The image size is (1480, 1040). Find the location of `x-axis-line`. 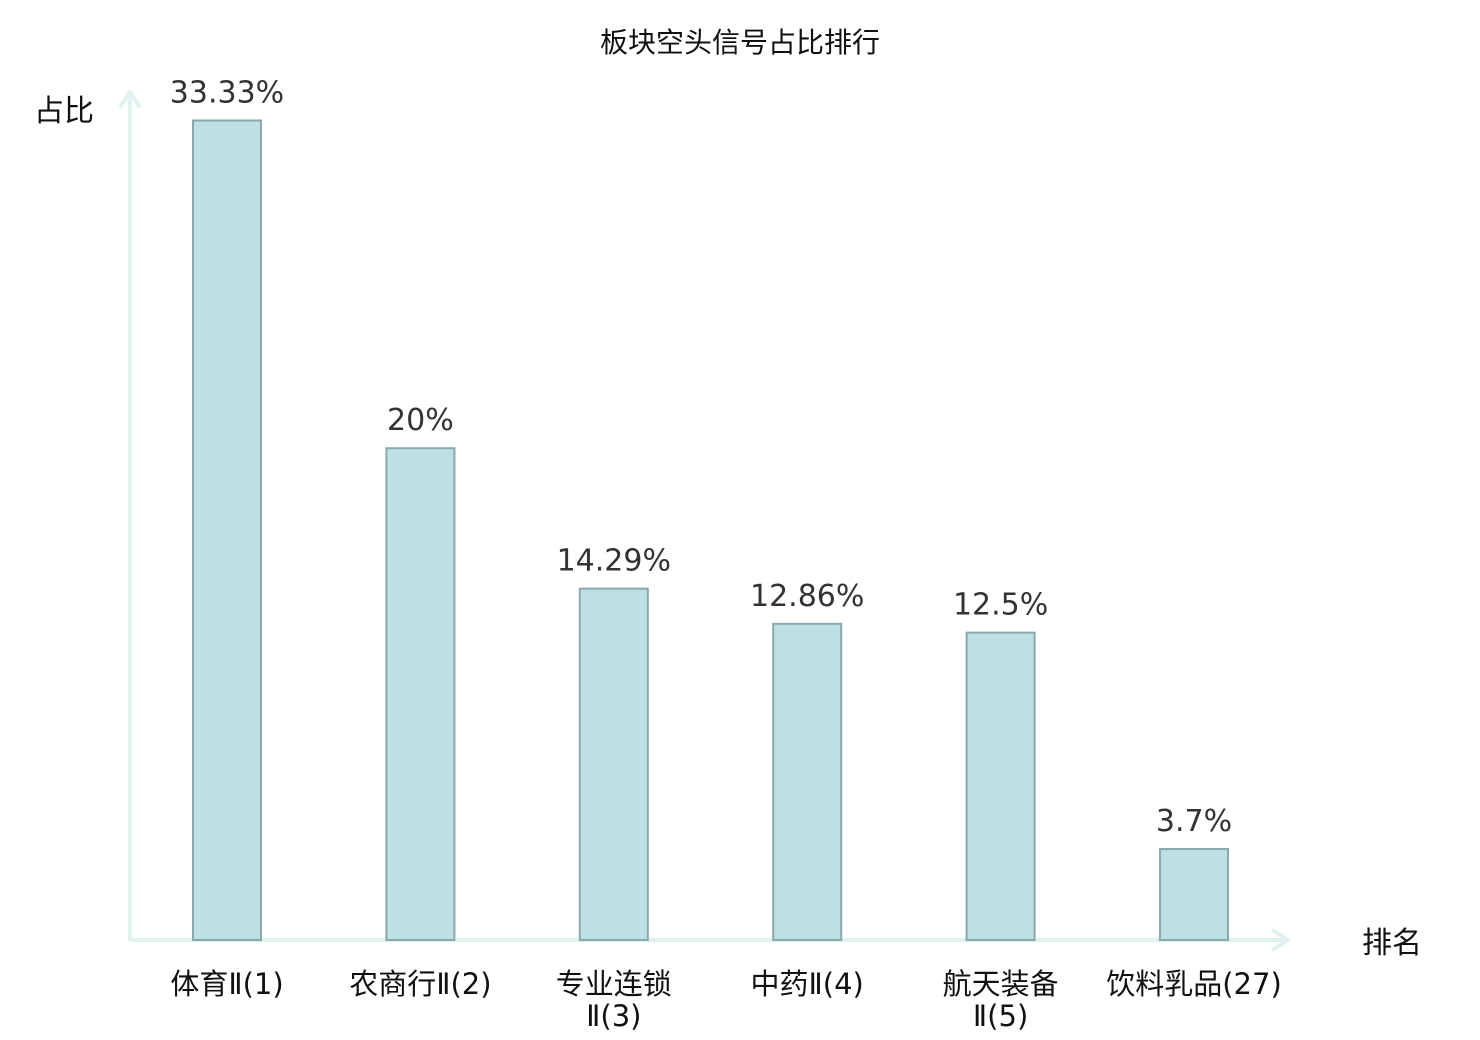

x-axis-line is located at coordinates (709, 940).